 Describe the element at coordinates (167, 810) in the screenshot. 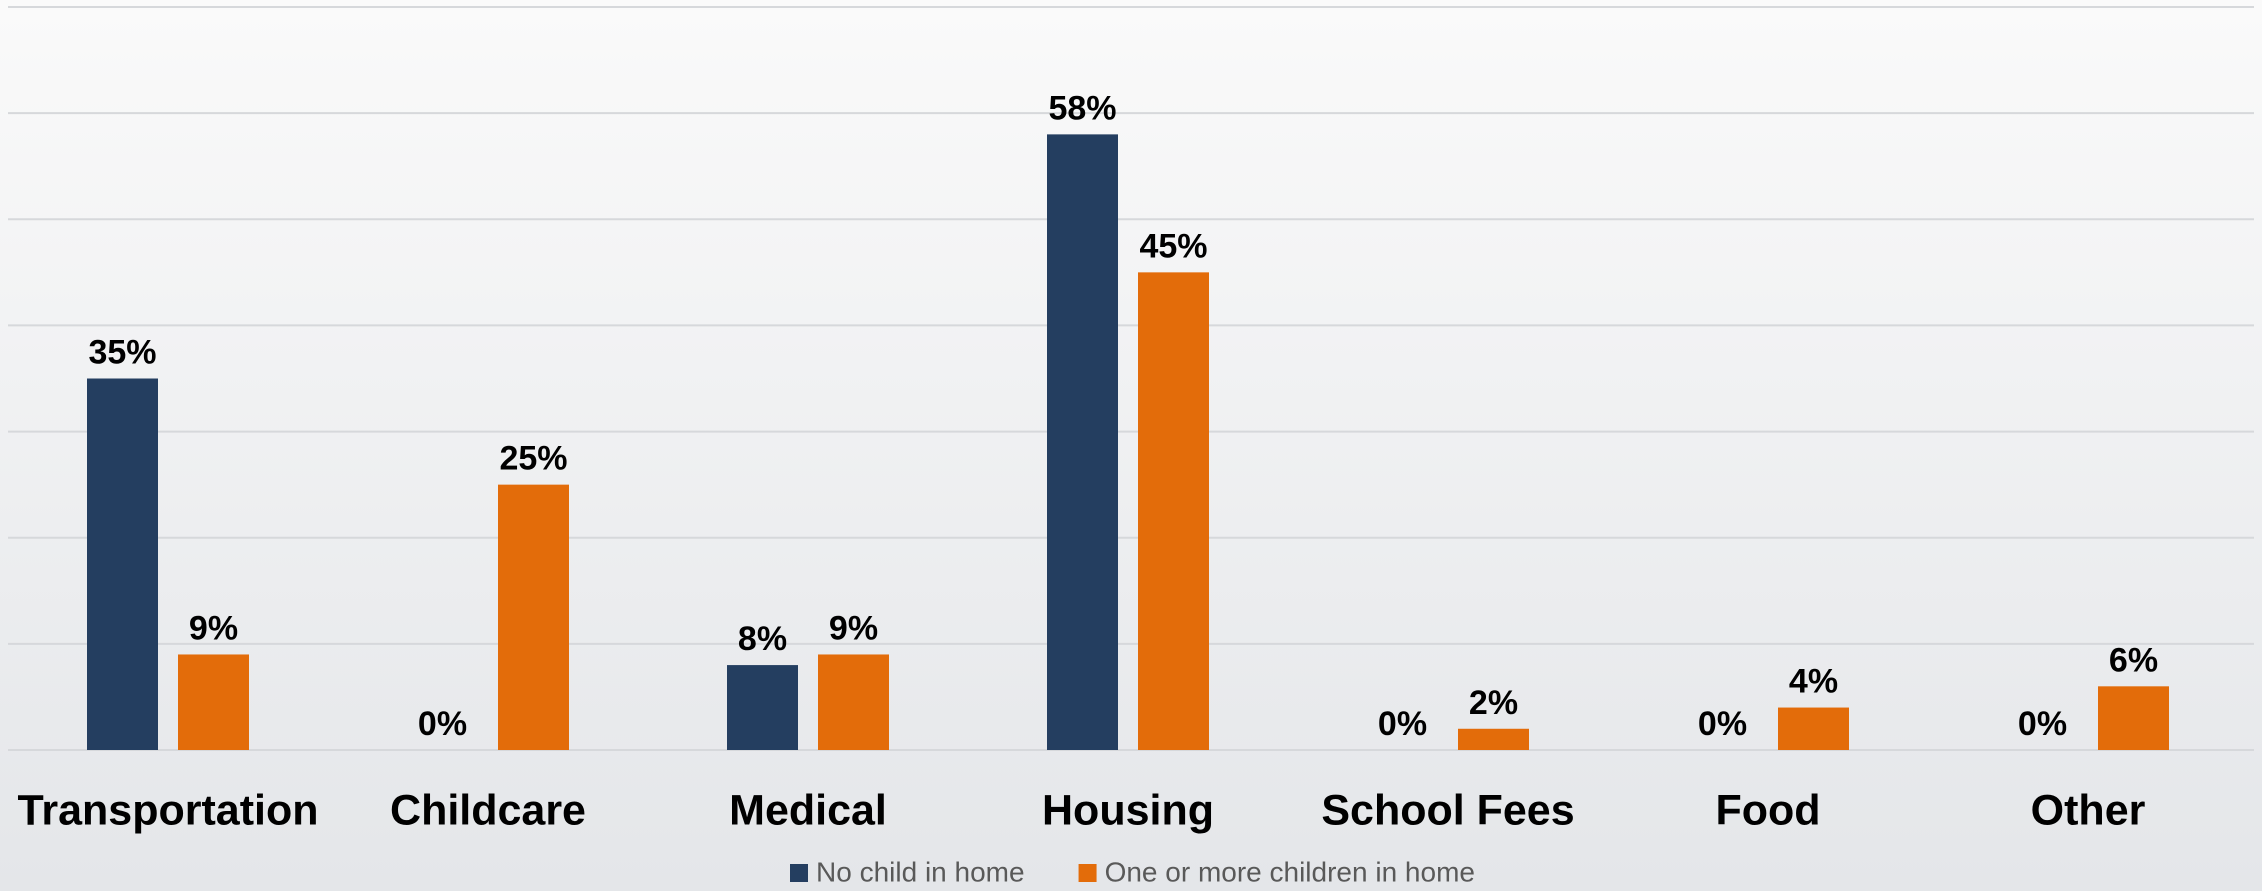

I see `x-tick-label: Transportation` at that location.